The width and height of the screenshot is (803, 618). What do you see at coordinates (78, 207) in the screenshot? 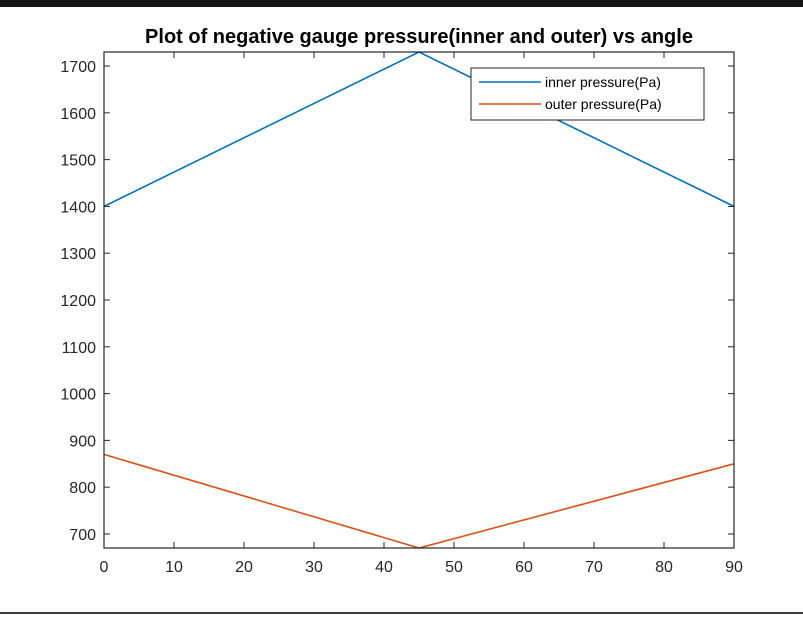
I see `y-tick-label: 1400` at bounding box center [78, 207].